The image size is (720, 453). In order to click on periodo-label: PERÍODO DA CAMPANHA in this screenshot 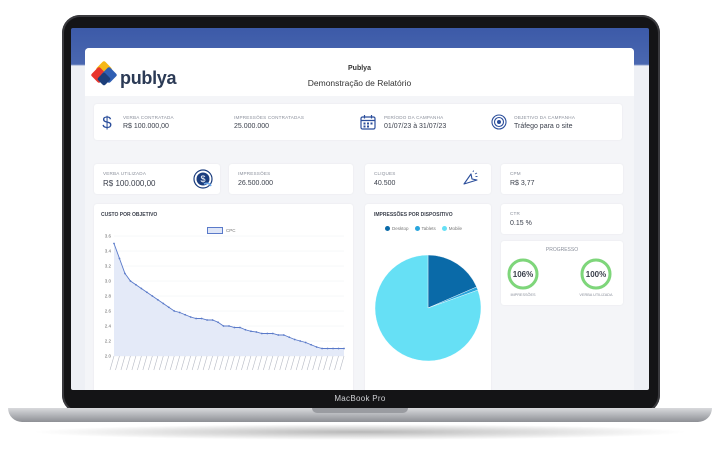, I will do `click(414, 117)`.